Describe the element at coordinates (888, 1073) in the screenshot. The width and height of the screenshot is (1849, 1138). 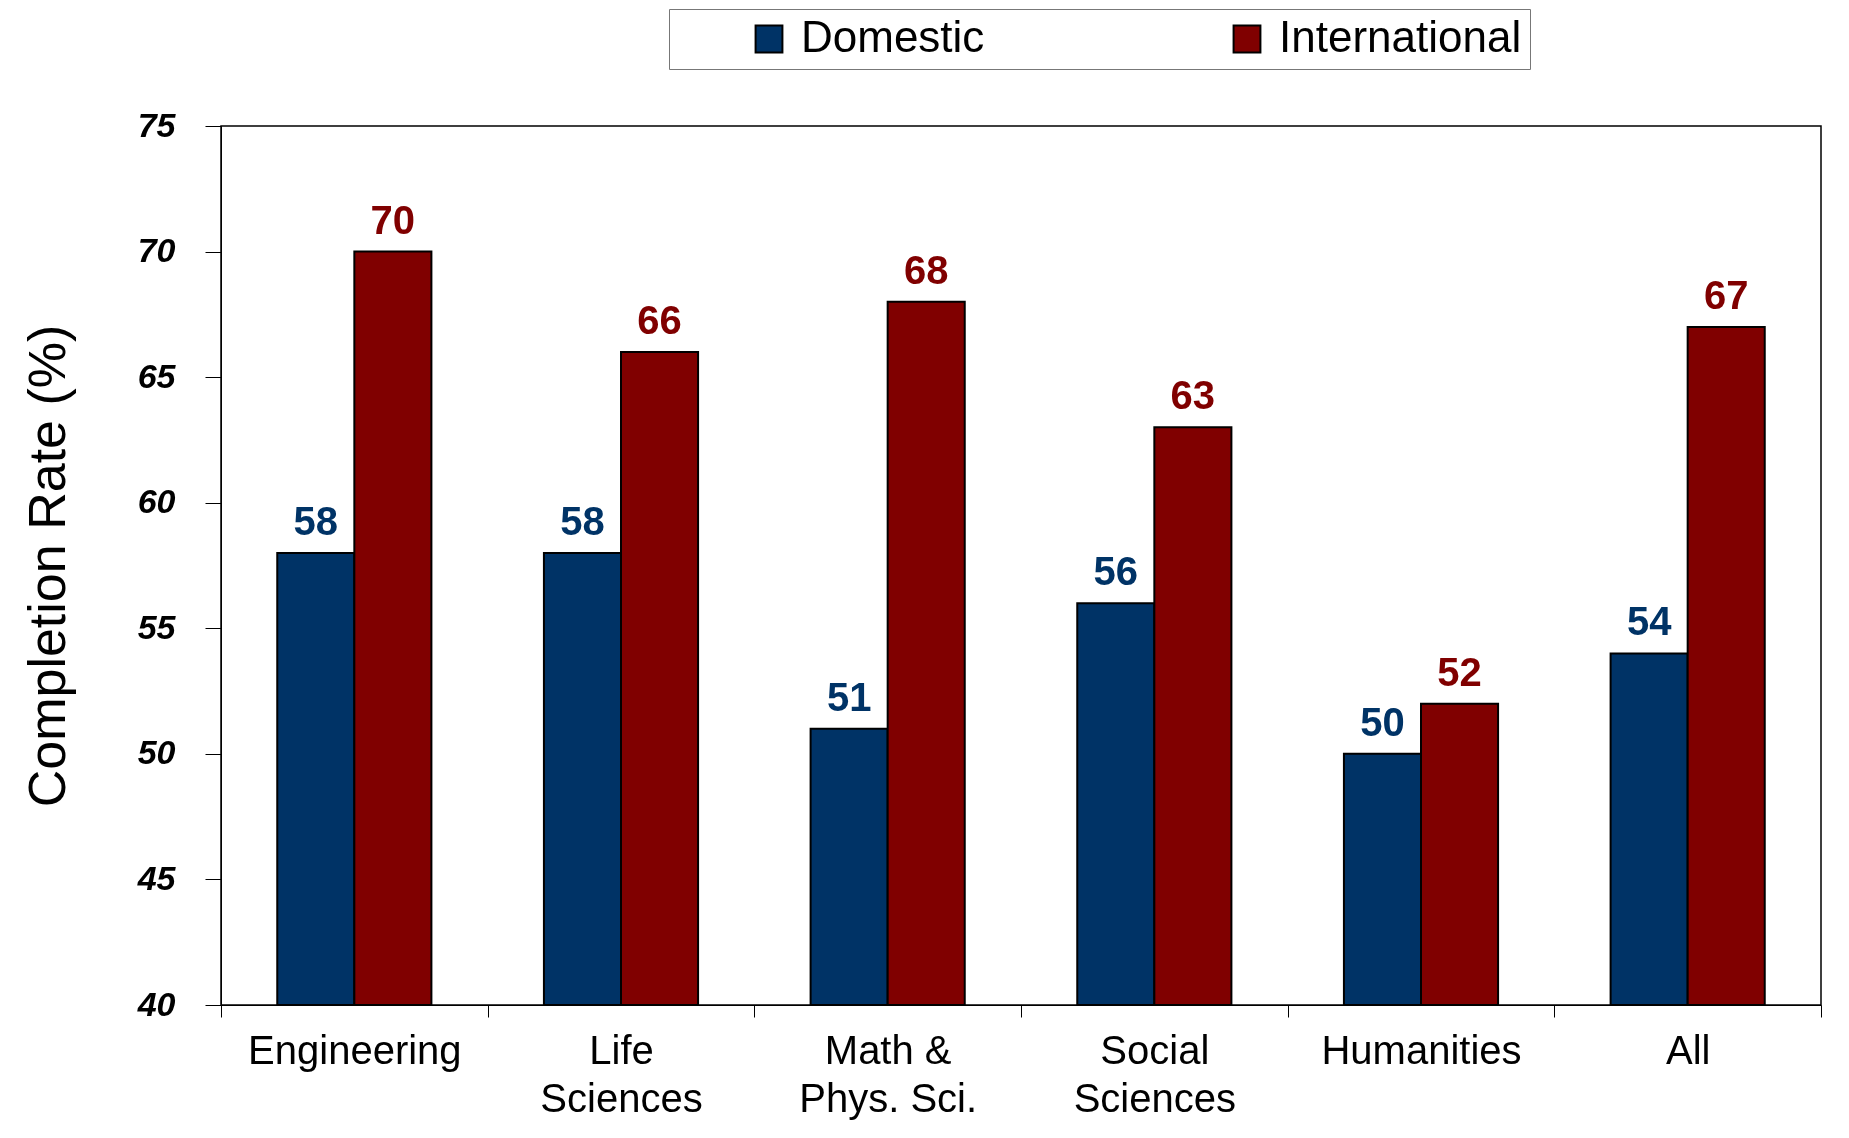
I see `x-tick-label: Math & Phys. Sci.` at that location.